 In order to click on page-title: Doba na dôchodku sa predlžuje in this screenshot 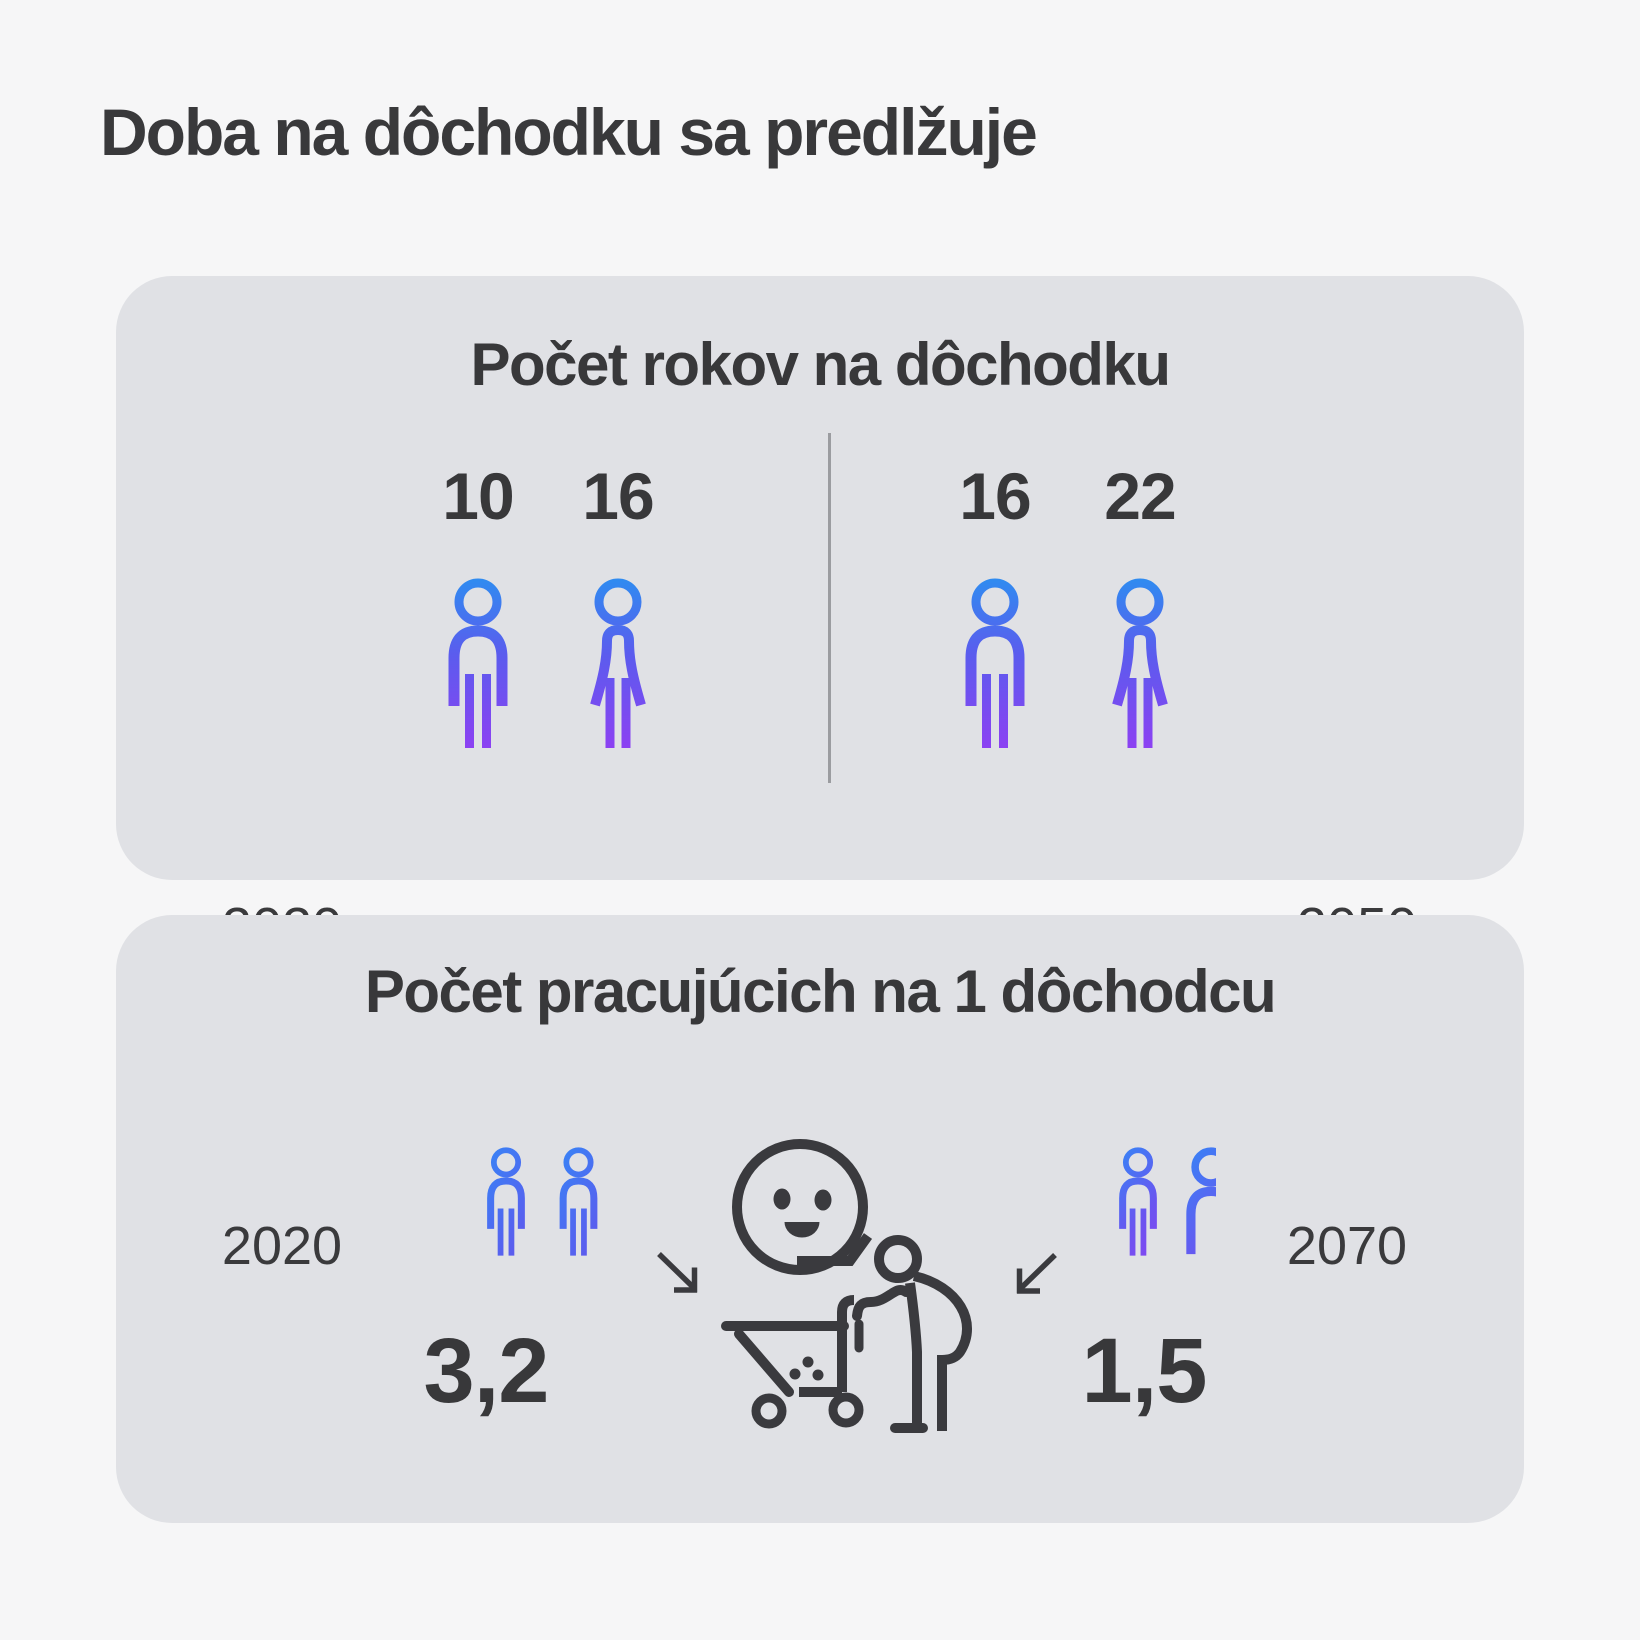, I will do `click(569, 132)`.